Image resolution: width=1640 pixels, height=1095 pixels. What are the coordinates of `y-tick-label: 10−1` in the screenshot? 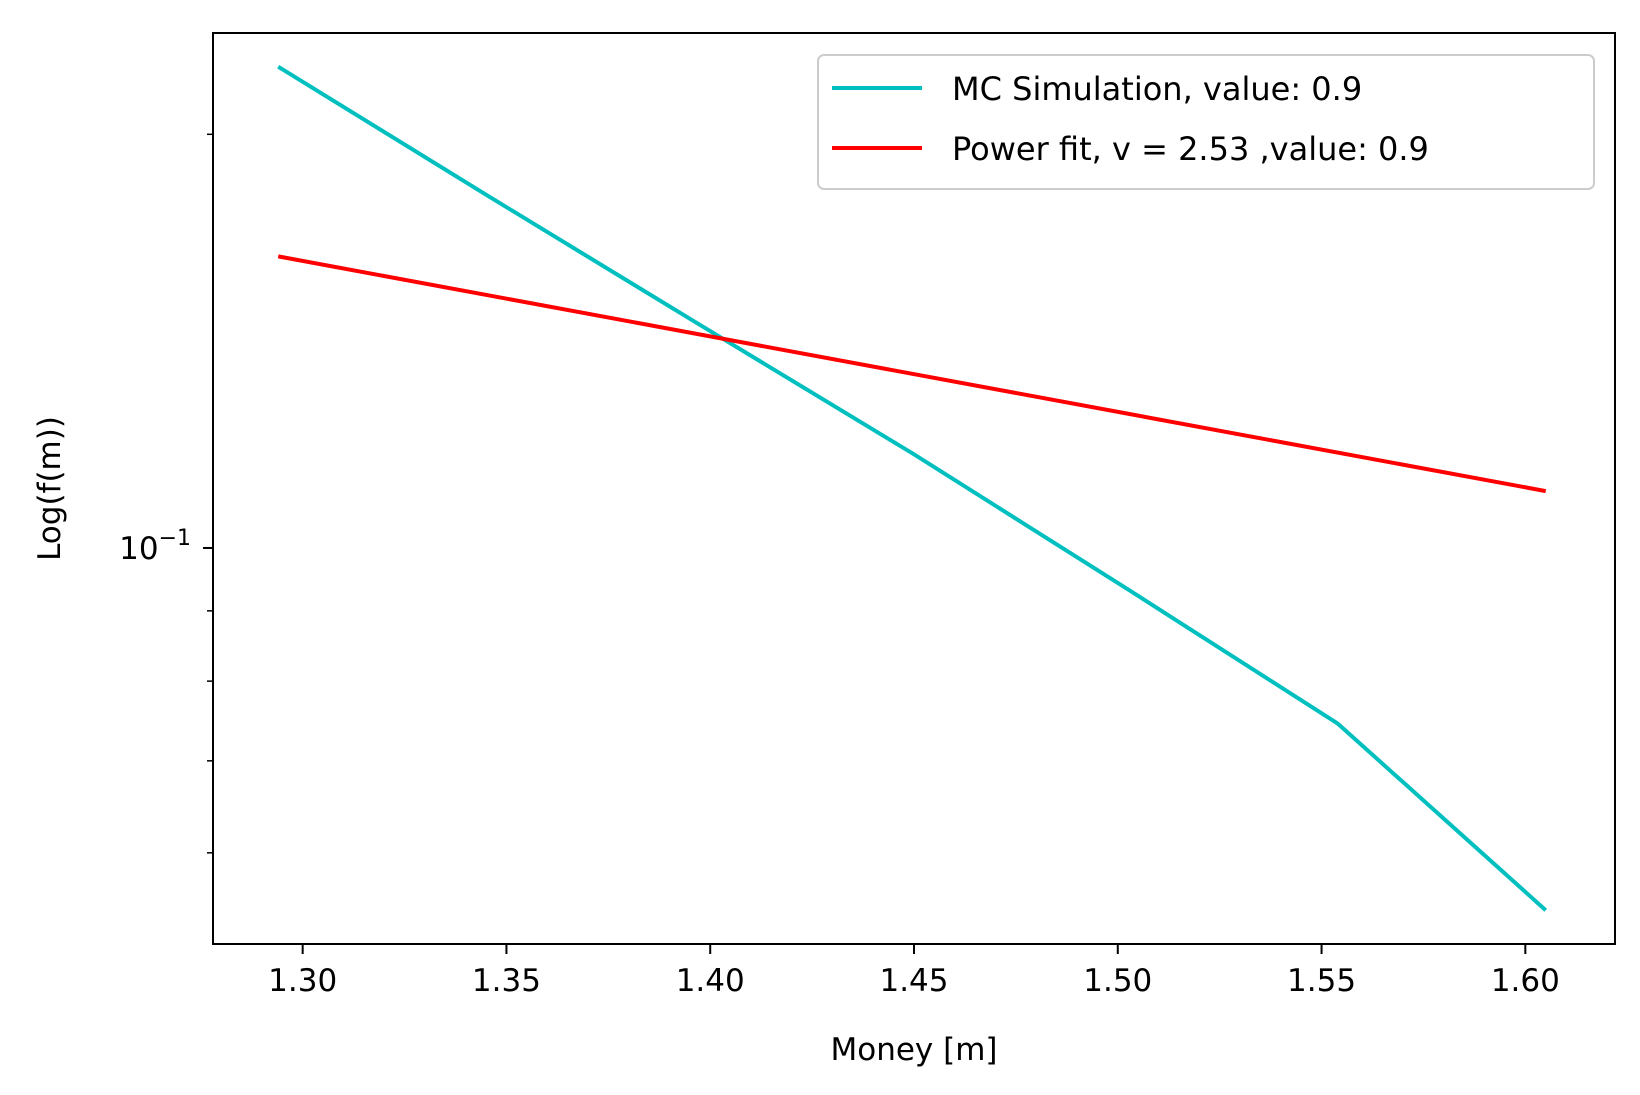 It's located at (155, 546).